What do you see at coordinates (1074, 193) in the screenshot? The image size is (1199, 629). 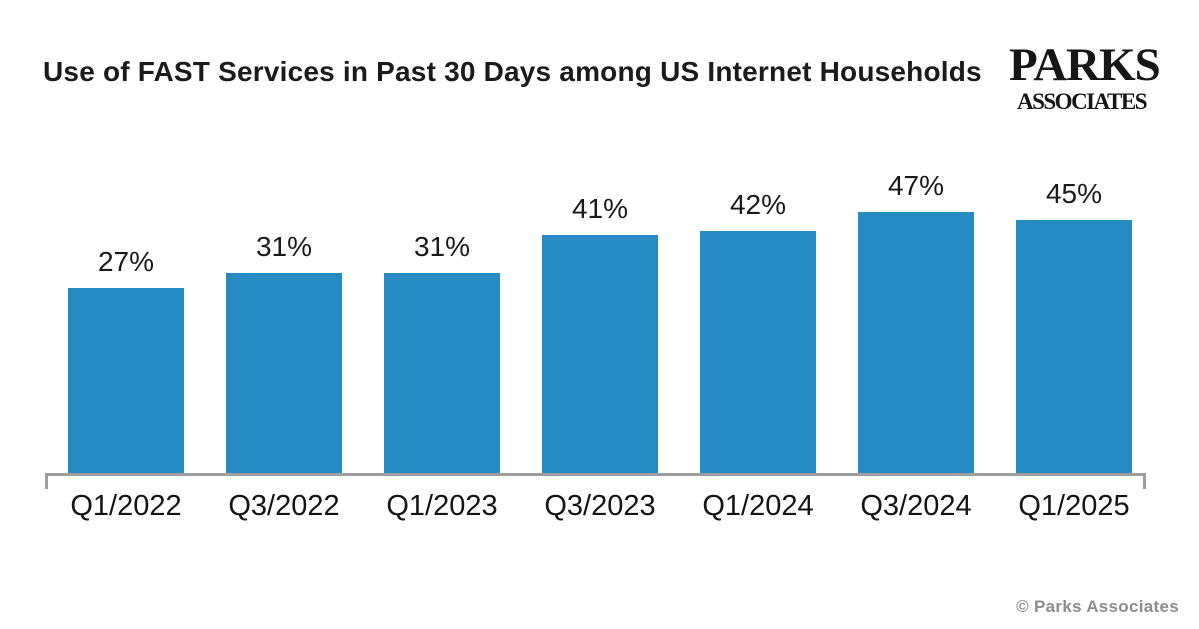 I see `bar-value-label: 45%` at bounding box center [1074, 193].